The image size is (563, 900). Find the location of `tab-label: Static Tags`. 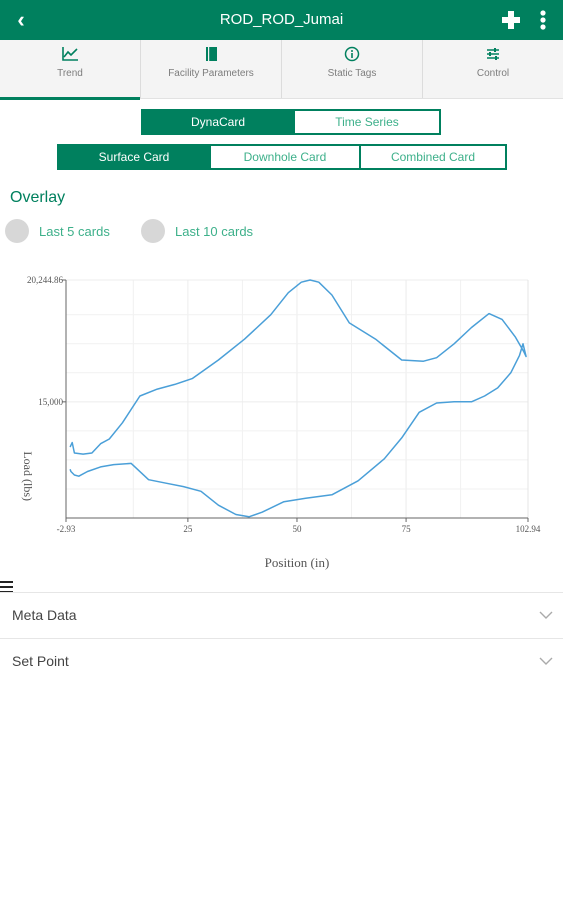

tab-label: Static Tags is located at coordinates (352, 73).